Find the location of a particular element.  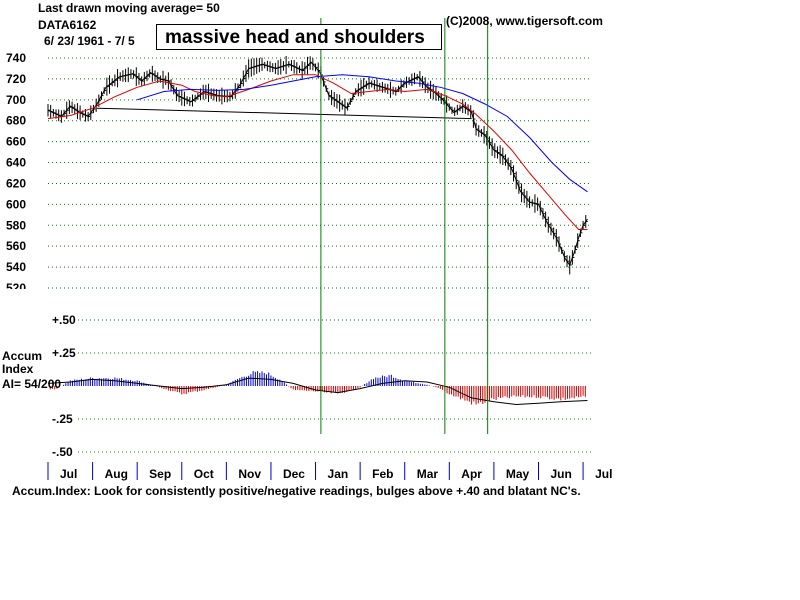

price-tick-label: 560 is located at coordinates (16, 246).